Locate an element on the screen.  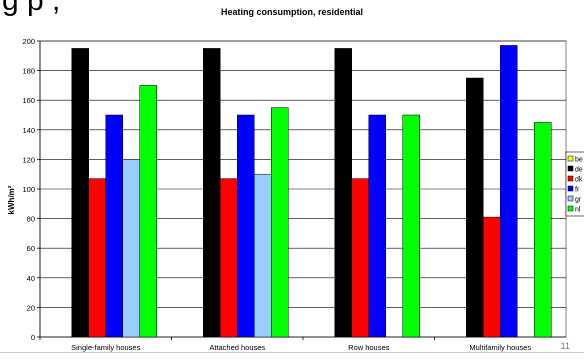
legend-label-gr: gr is located at coordinates (578, 200).